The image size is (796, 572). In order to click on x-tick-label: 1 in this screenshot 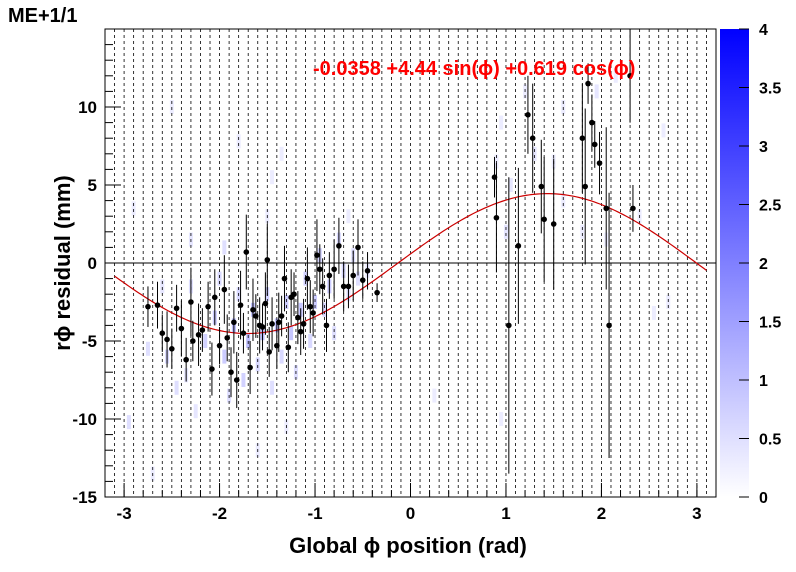, I will do `click(505, 513)`.